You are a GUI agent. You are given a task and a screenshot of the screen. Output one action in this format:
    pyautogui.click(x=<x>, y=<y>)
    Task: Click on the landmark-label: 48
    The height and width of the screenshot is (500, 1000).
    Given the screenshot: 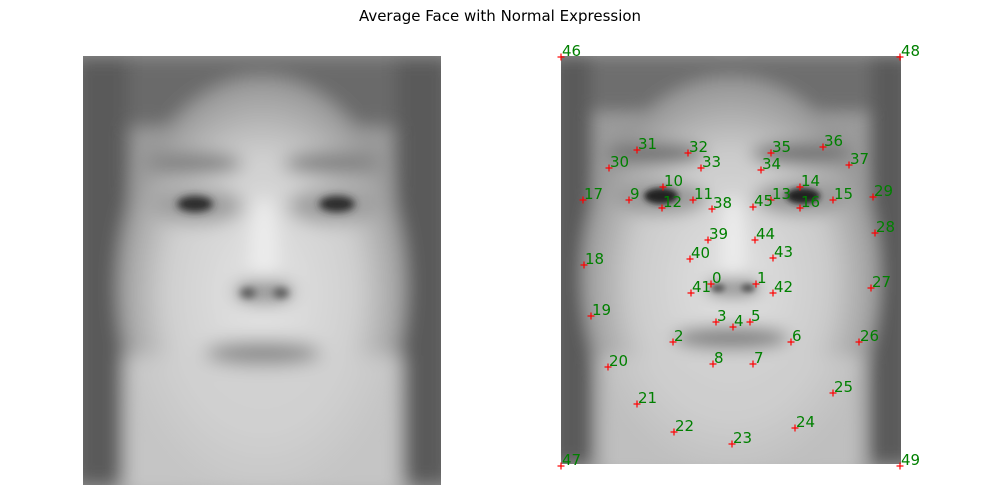 What is the action you would take?
    pyautogui.click(x=910, y=51)
    